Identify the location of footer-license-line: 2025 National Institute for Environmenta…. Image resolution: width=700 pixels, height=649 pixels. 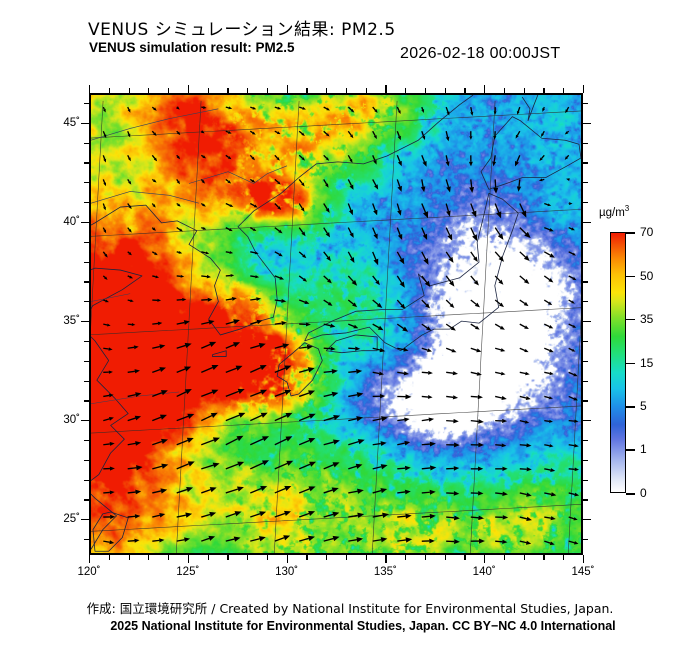
(350, 626).